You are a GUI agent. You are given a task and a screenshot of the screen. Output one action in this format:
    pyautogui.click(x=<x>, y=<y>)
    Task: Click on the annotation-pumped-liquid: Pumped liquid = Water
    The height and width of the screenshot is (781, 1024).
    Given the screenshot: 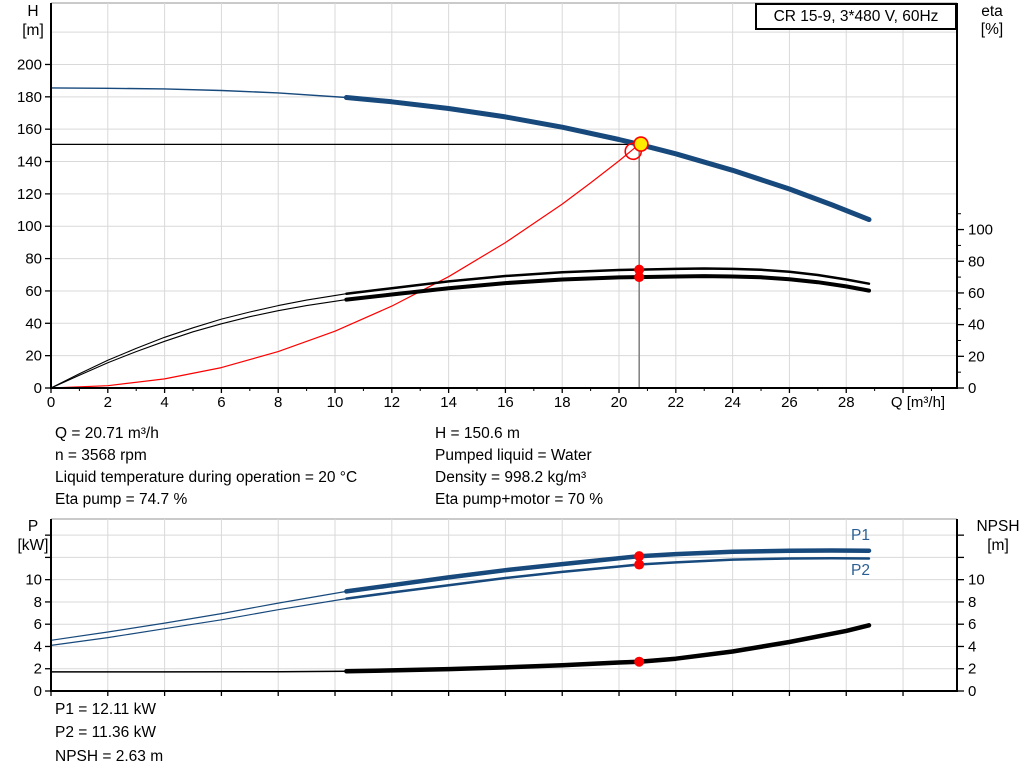 What is the action you would take?
    pyautogui.click(x=513, y=455)
    